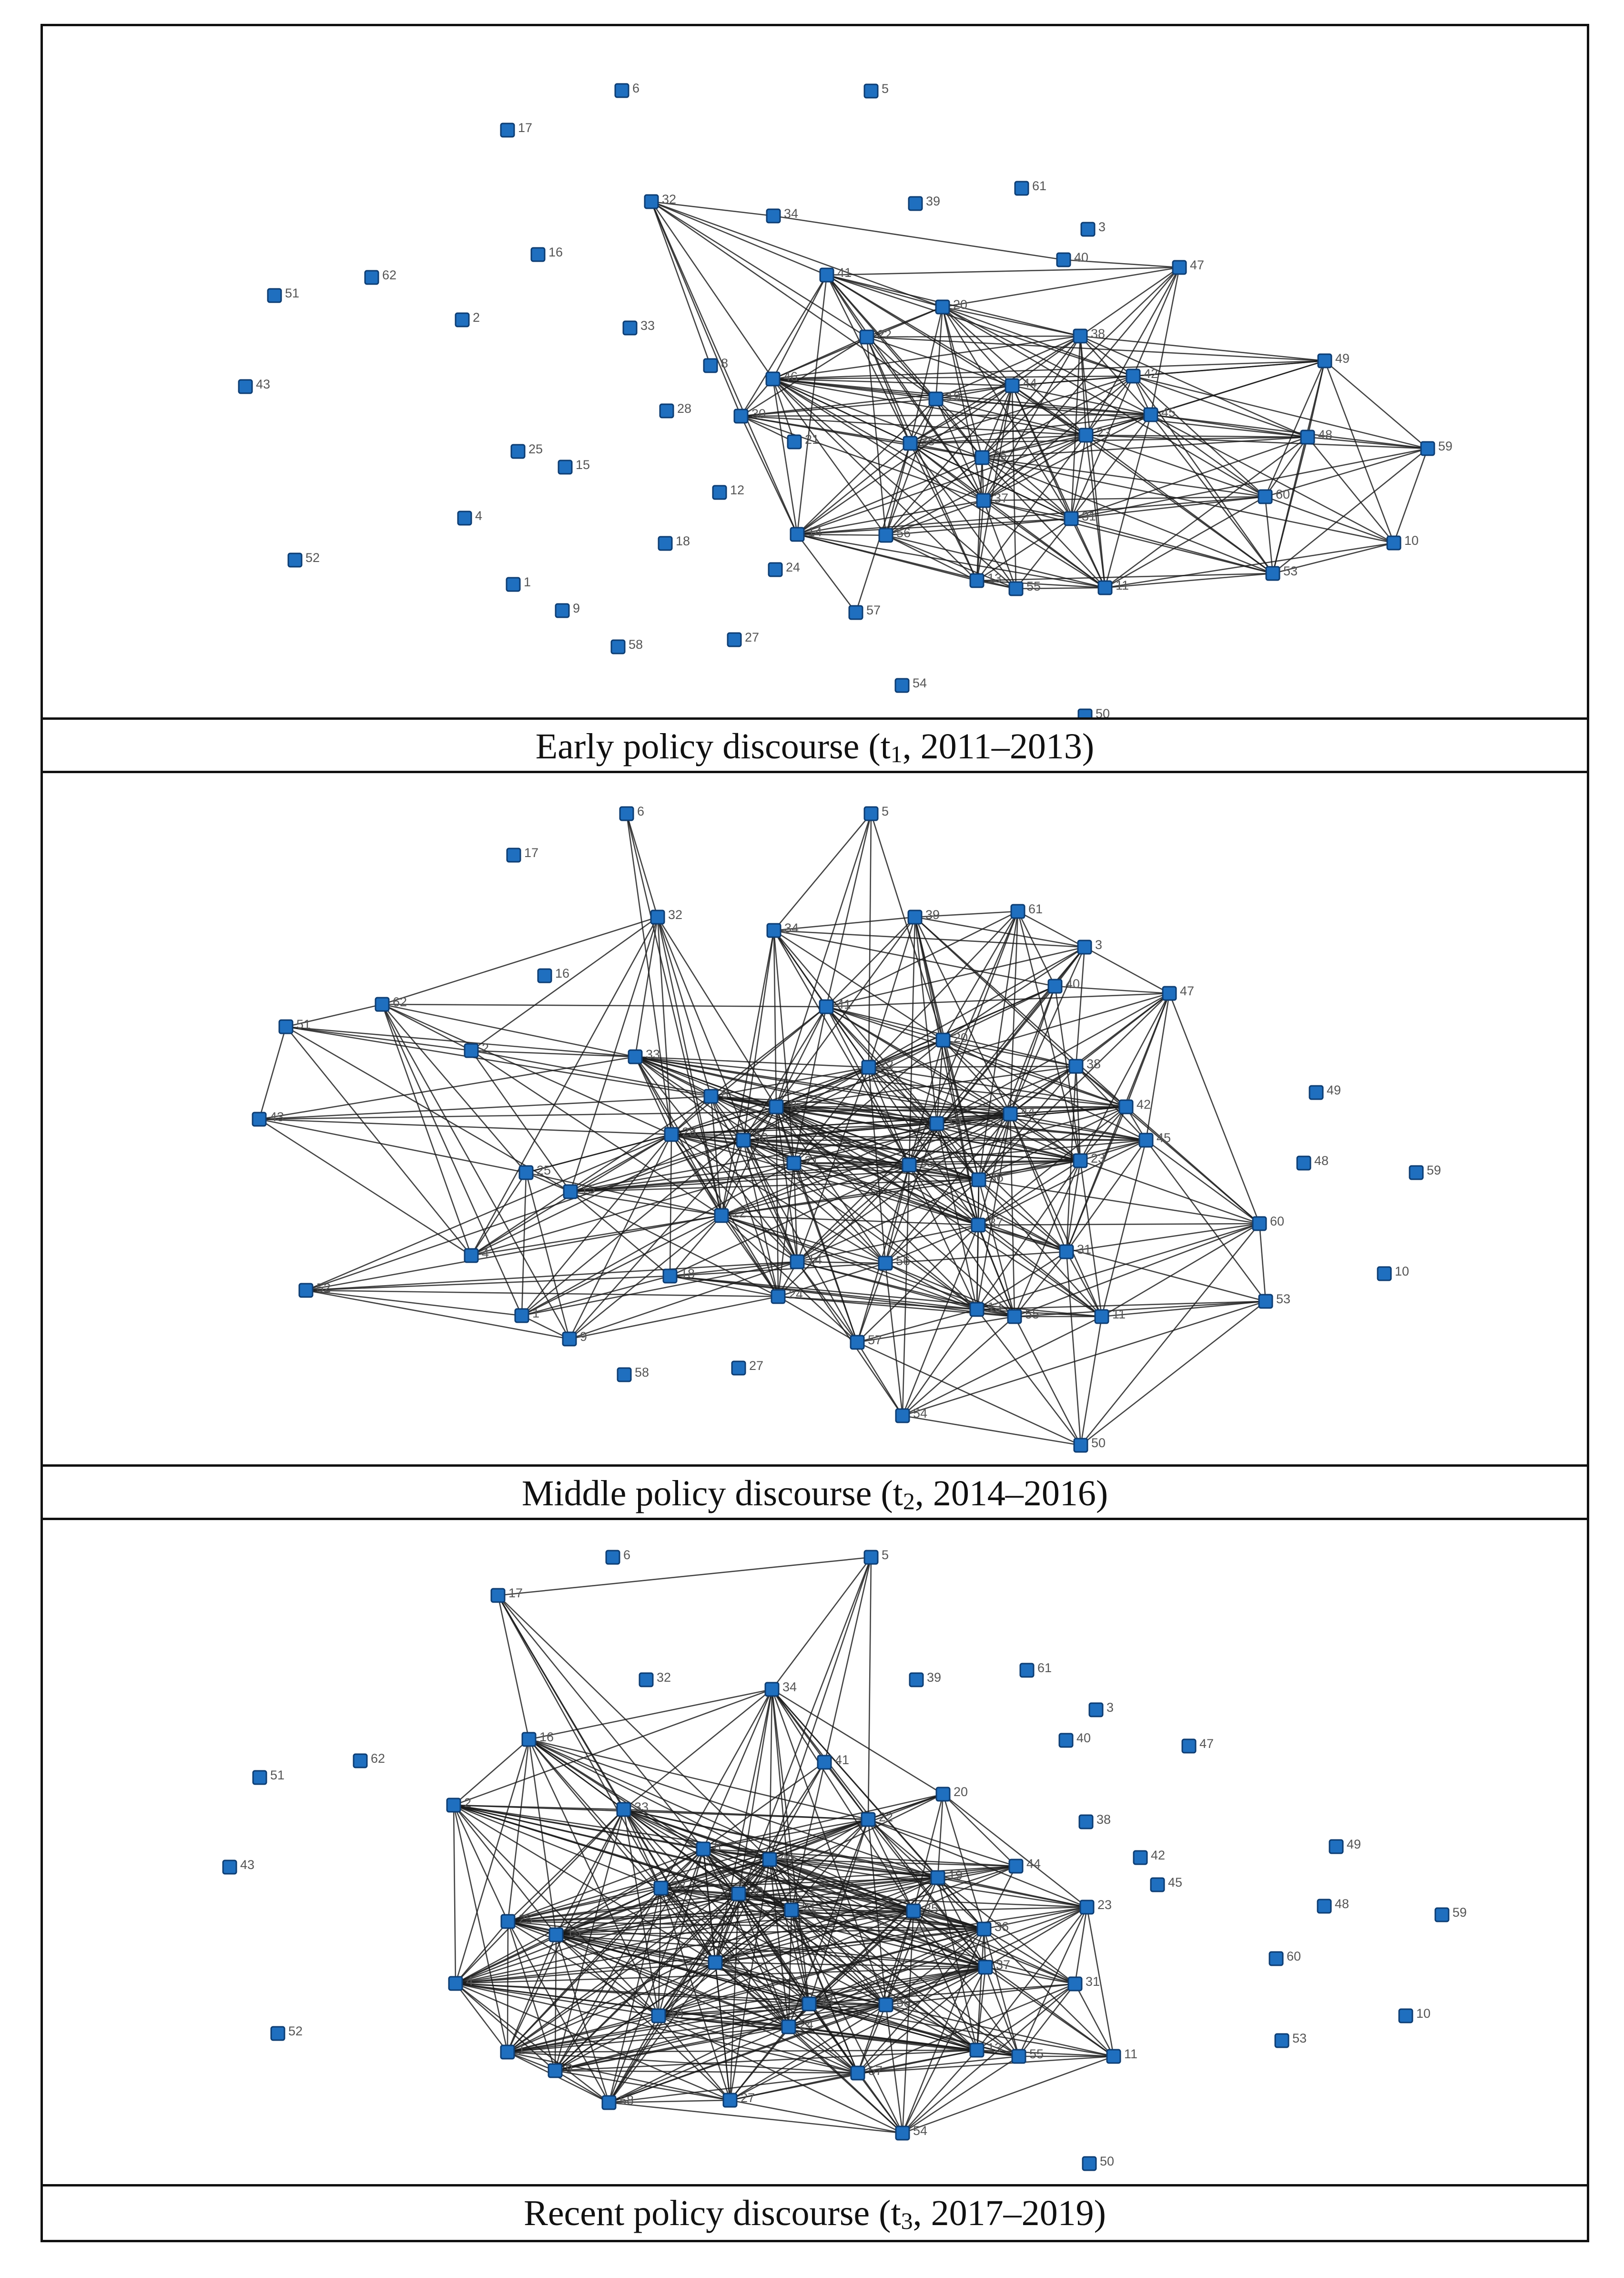 The image size is (1624, 2278). Describe the element at coordinates (1151, 374) in the screenshot. I see `node-label: 42` at that location.